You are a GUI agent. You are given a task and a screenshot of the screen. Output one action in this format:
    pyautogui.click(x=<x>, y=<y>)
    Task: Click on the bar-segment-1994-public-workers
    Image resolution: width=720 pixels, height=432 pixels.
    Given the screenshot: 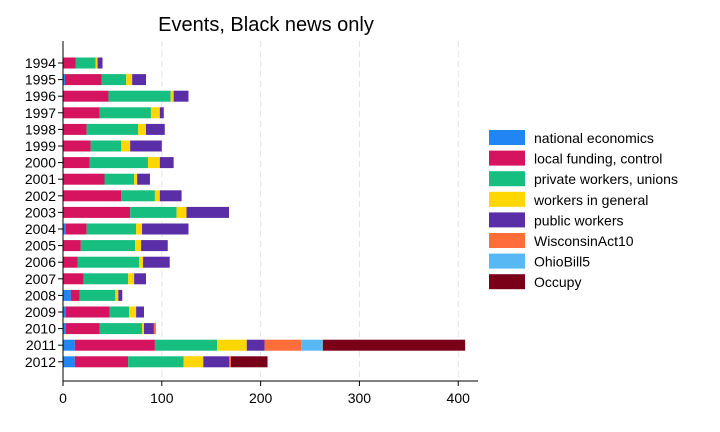 What is the action you would take?
    pyautogui.click(x=100, y=63)
    